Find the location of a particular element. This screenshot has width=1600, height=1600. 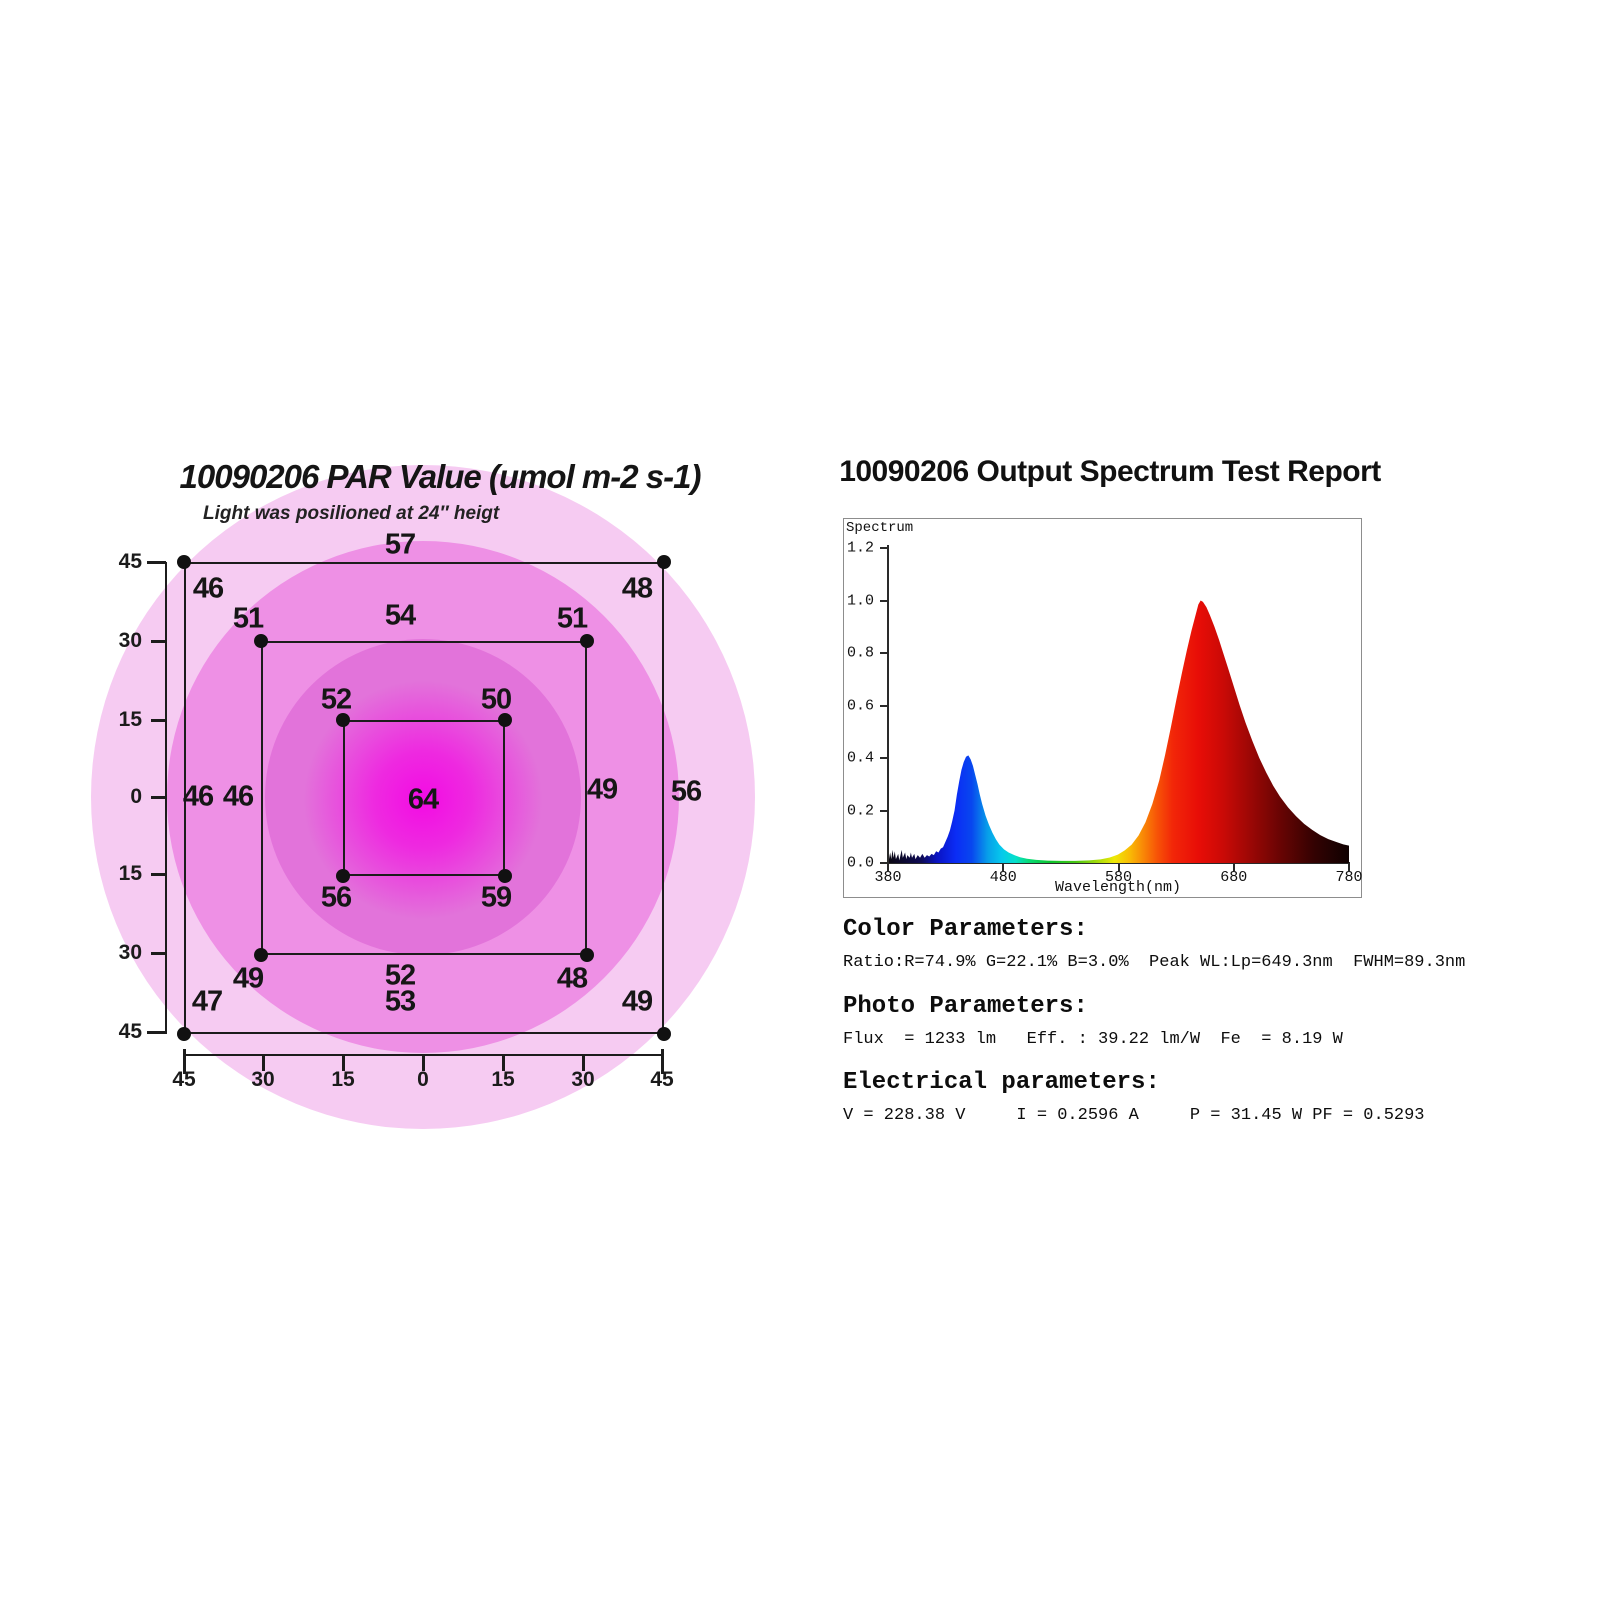

par-value-r45: 56 is located at coordinates (686, 791).